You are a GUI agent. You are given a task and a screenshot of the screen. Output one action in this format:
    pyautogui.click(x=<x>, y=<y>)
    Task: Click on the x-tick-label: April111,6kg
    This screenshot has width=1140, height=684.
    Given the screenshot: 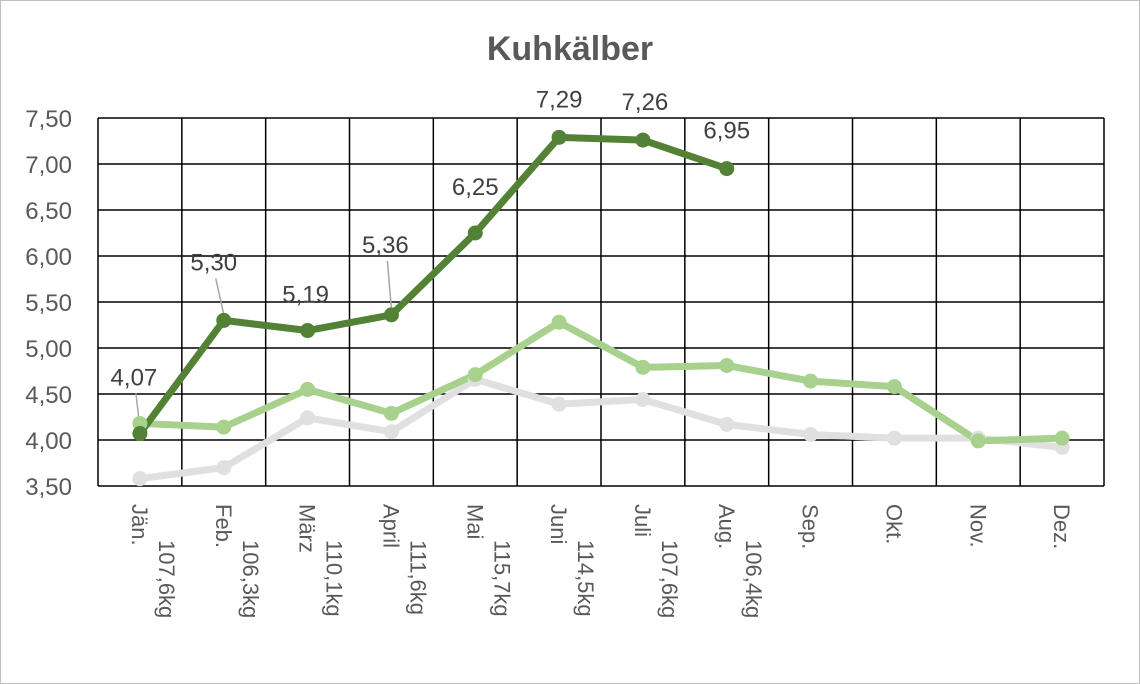 What is the action you would take?
    pyautogui.click(x=404, y=559)
    